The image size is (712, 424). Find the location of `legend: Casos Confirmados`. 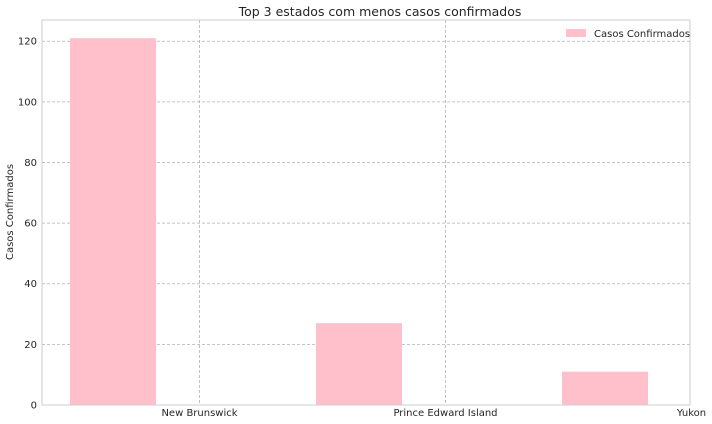

legend: Casos Confirmados is located at coordinates (628, 34).